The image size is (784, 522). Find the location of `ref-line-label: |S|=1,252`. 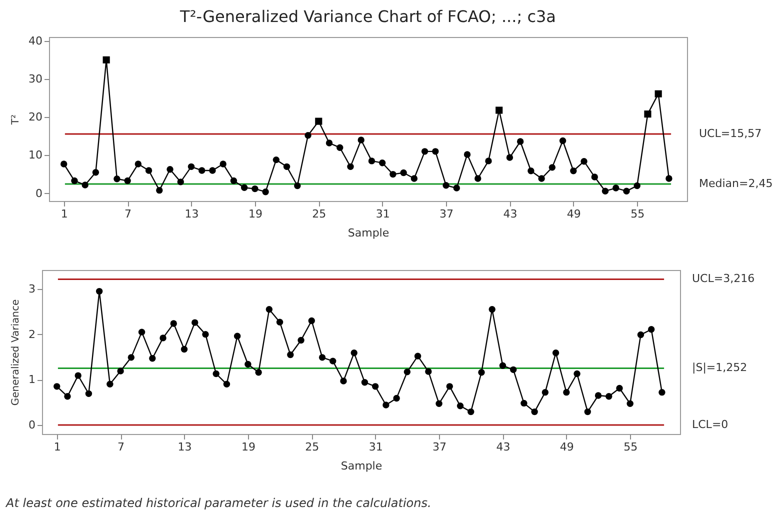

ref-line-label: |S|=1,252 is located at coordinates (720, 367).